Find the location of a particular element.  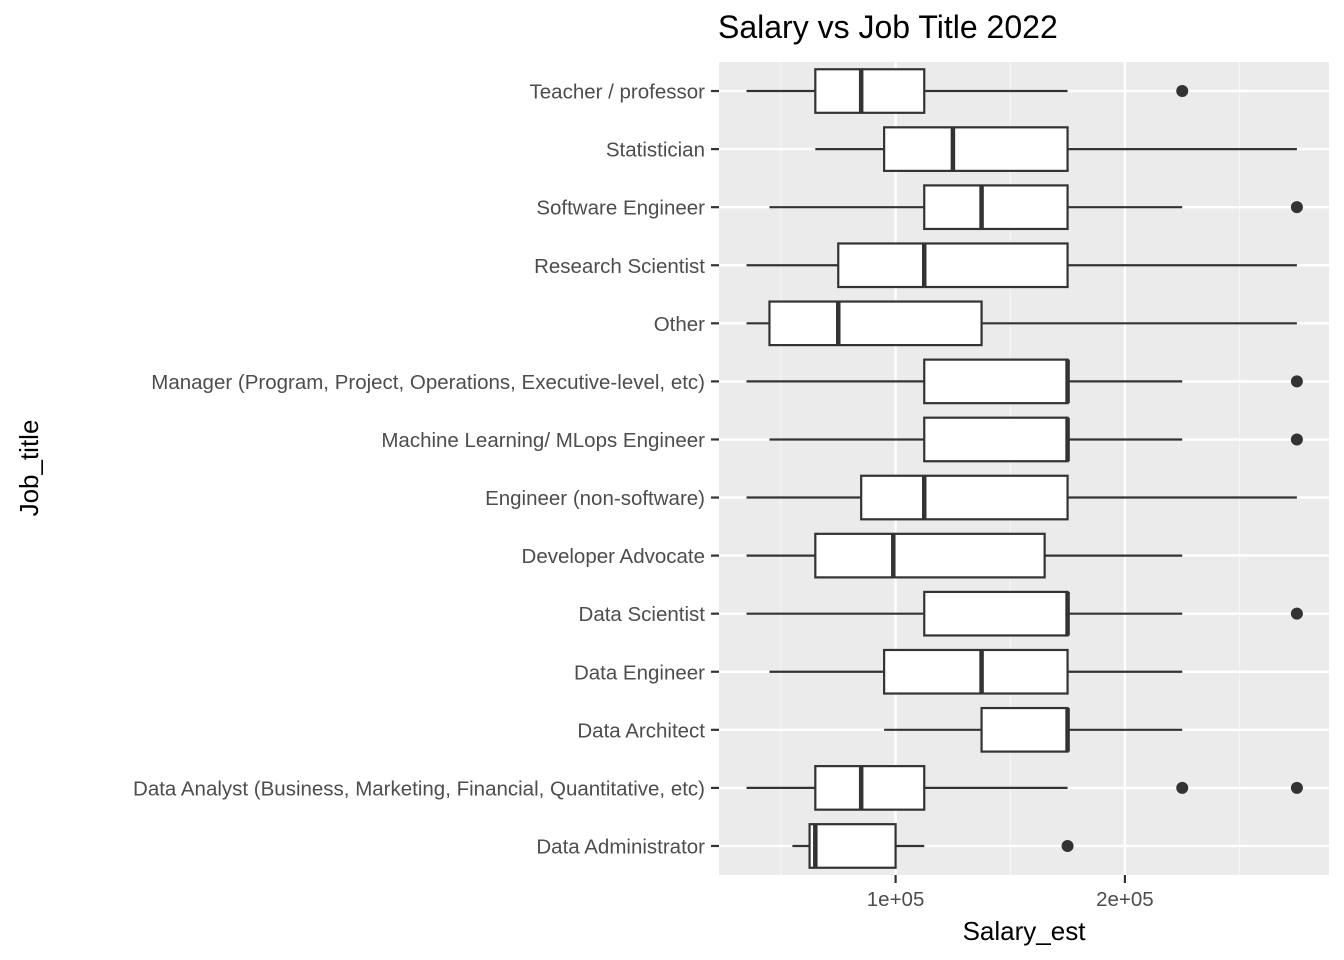

x-axis-title: Salary_est is located at coordinates (1025, 931).